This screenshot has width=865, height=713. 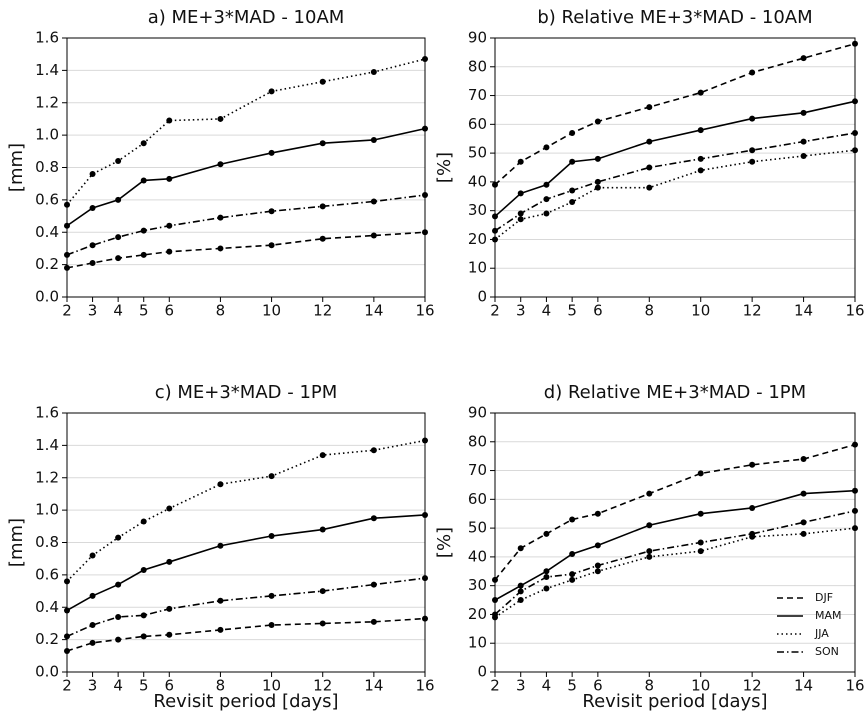 What do you see at coordinates (477, 239) in the screenshot?
I see `y-tick-label: 20` at bounding box center [477, 239].